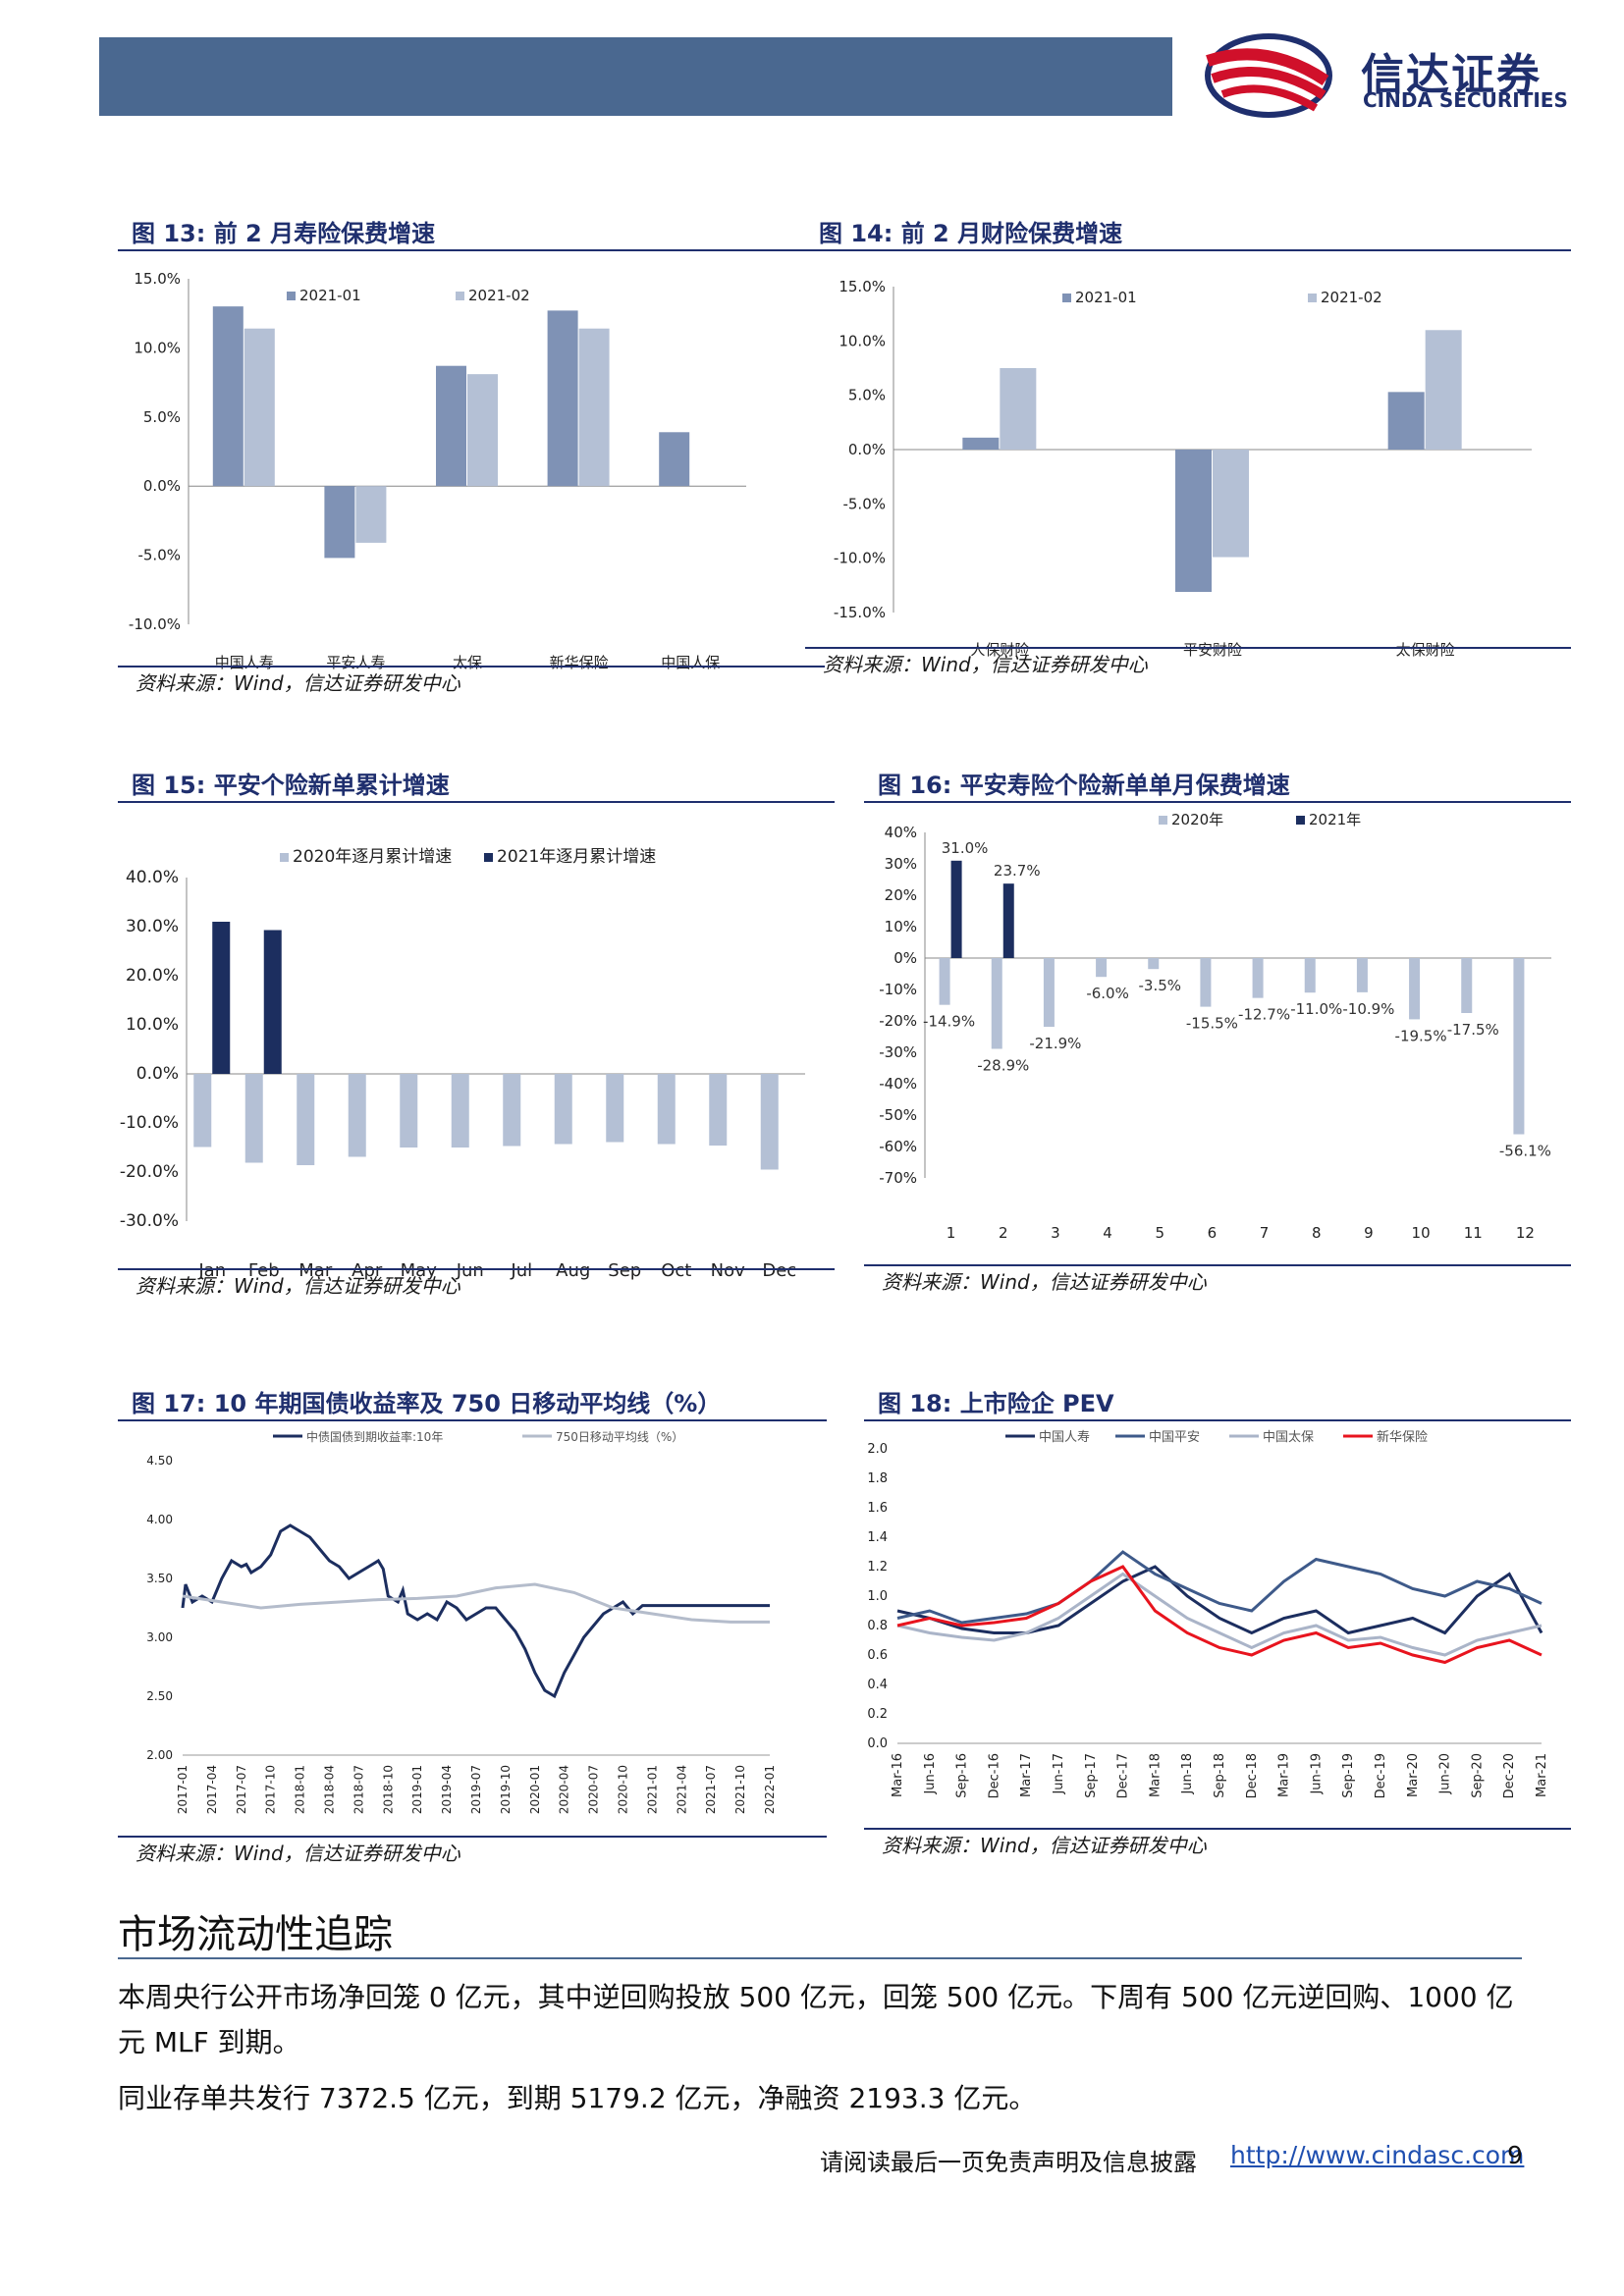 This screenshot has height=2296, width=1624. I want to click on x-tick-label: 2017-10, so click(271, 1789).